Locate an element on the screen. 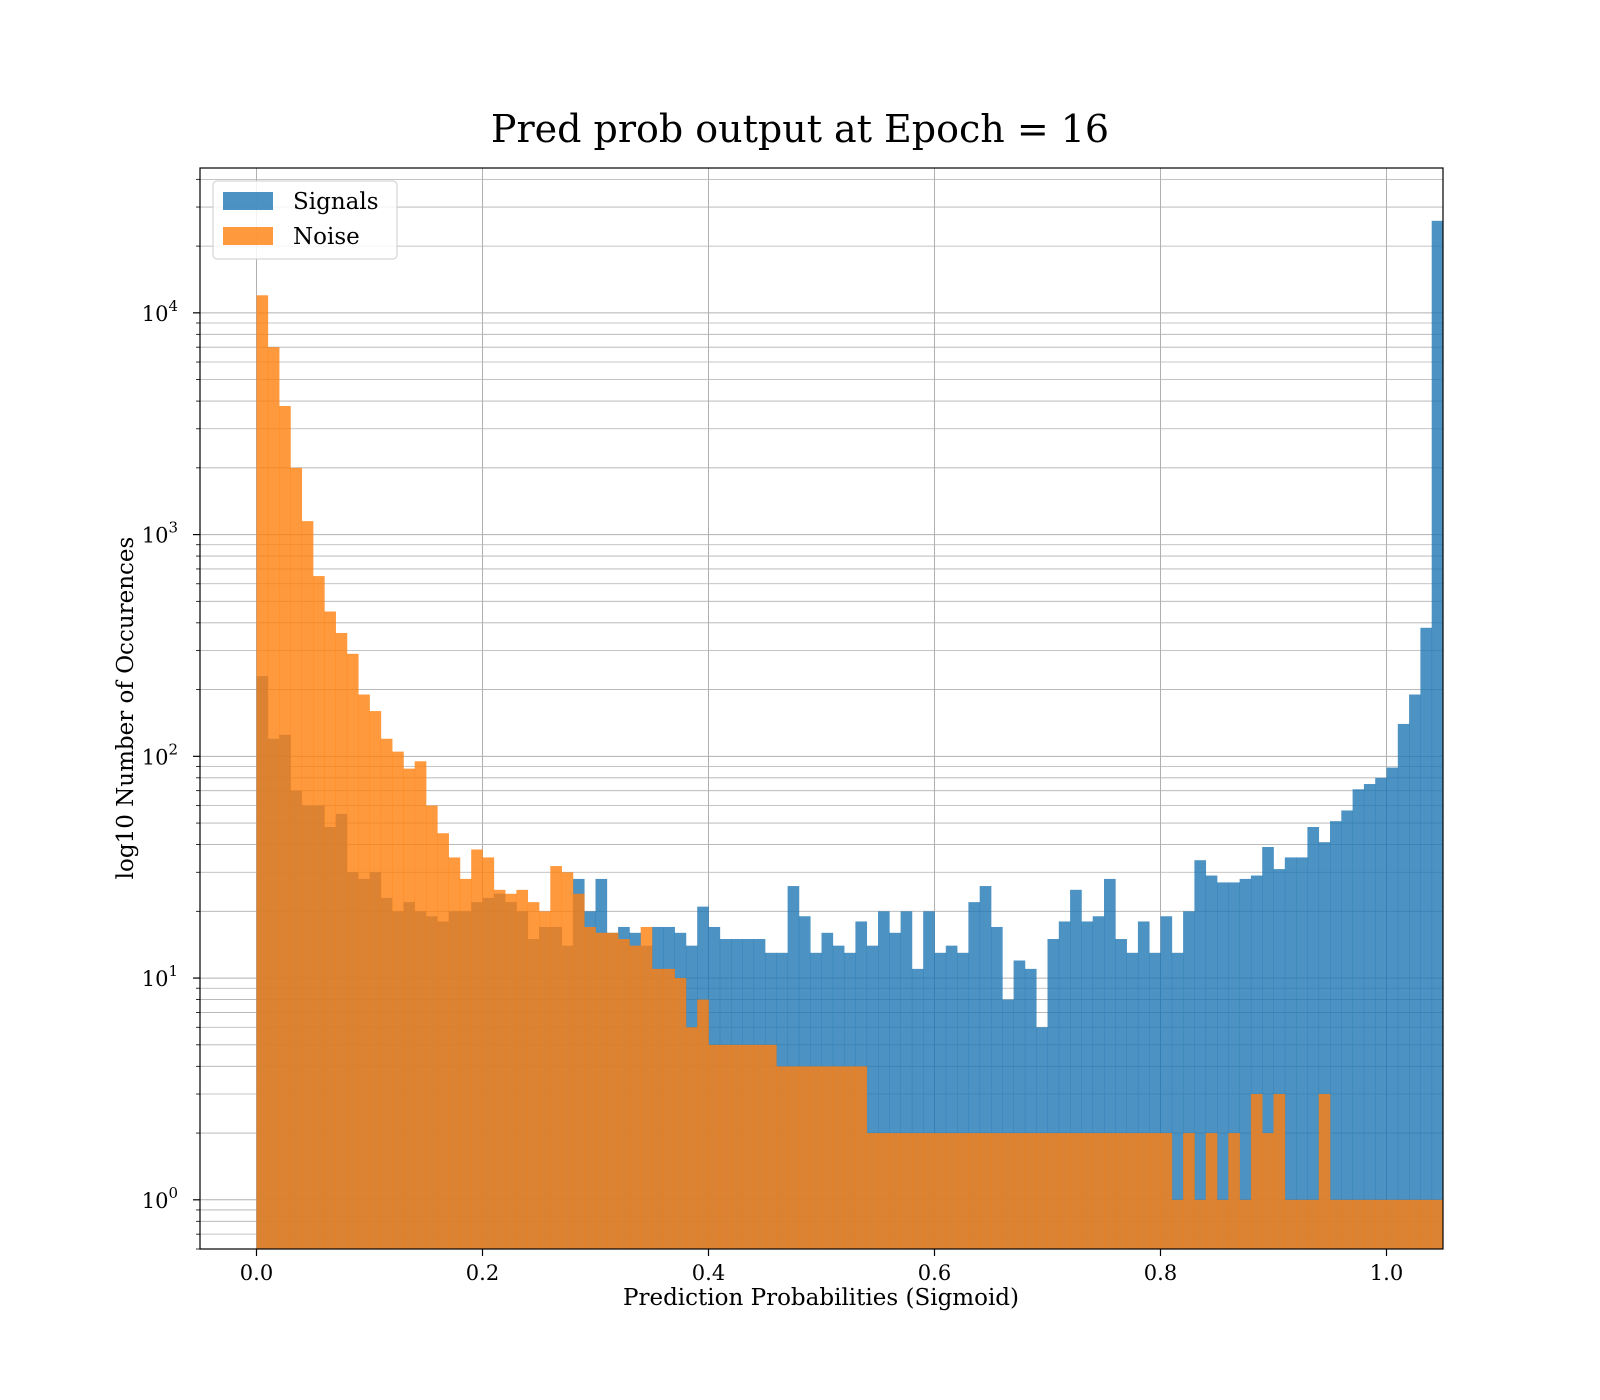  y-tick-label: 104 is located at coordinates (160, 311).